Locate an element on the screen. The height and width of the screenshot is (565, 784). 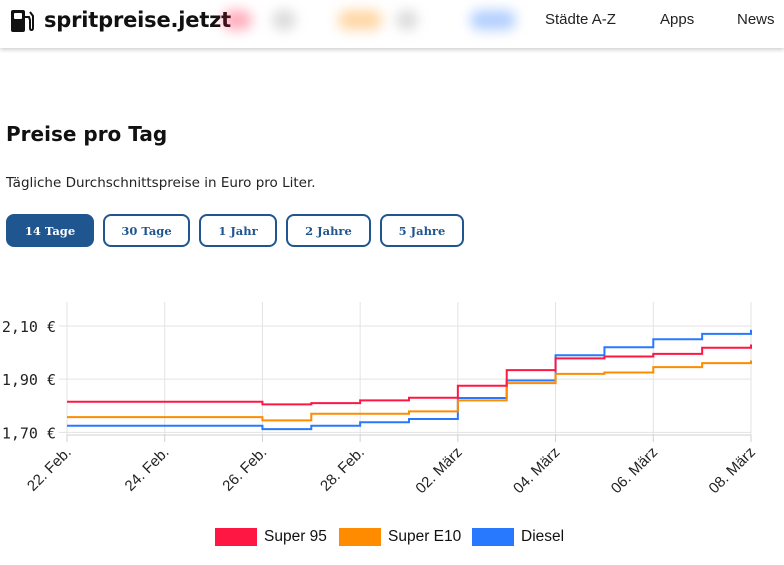
series-line-super-e10 is located at coordinates (409, 391).